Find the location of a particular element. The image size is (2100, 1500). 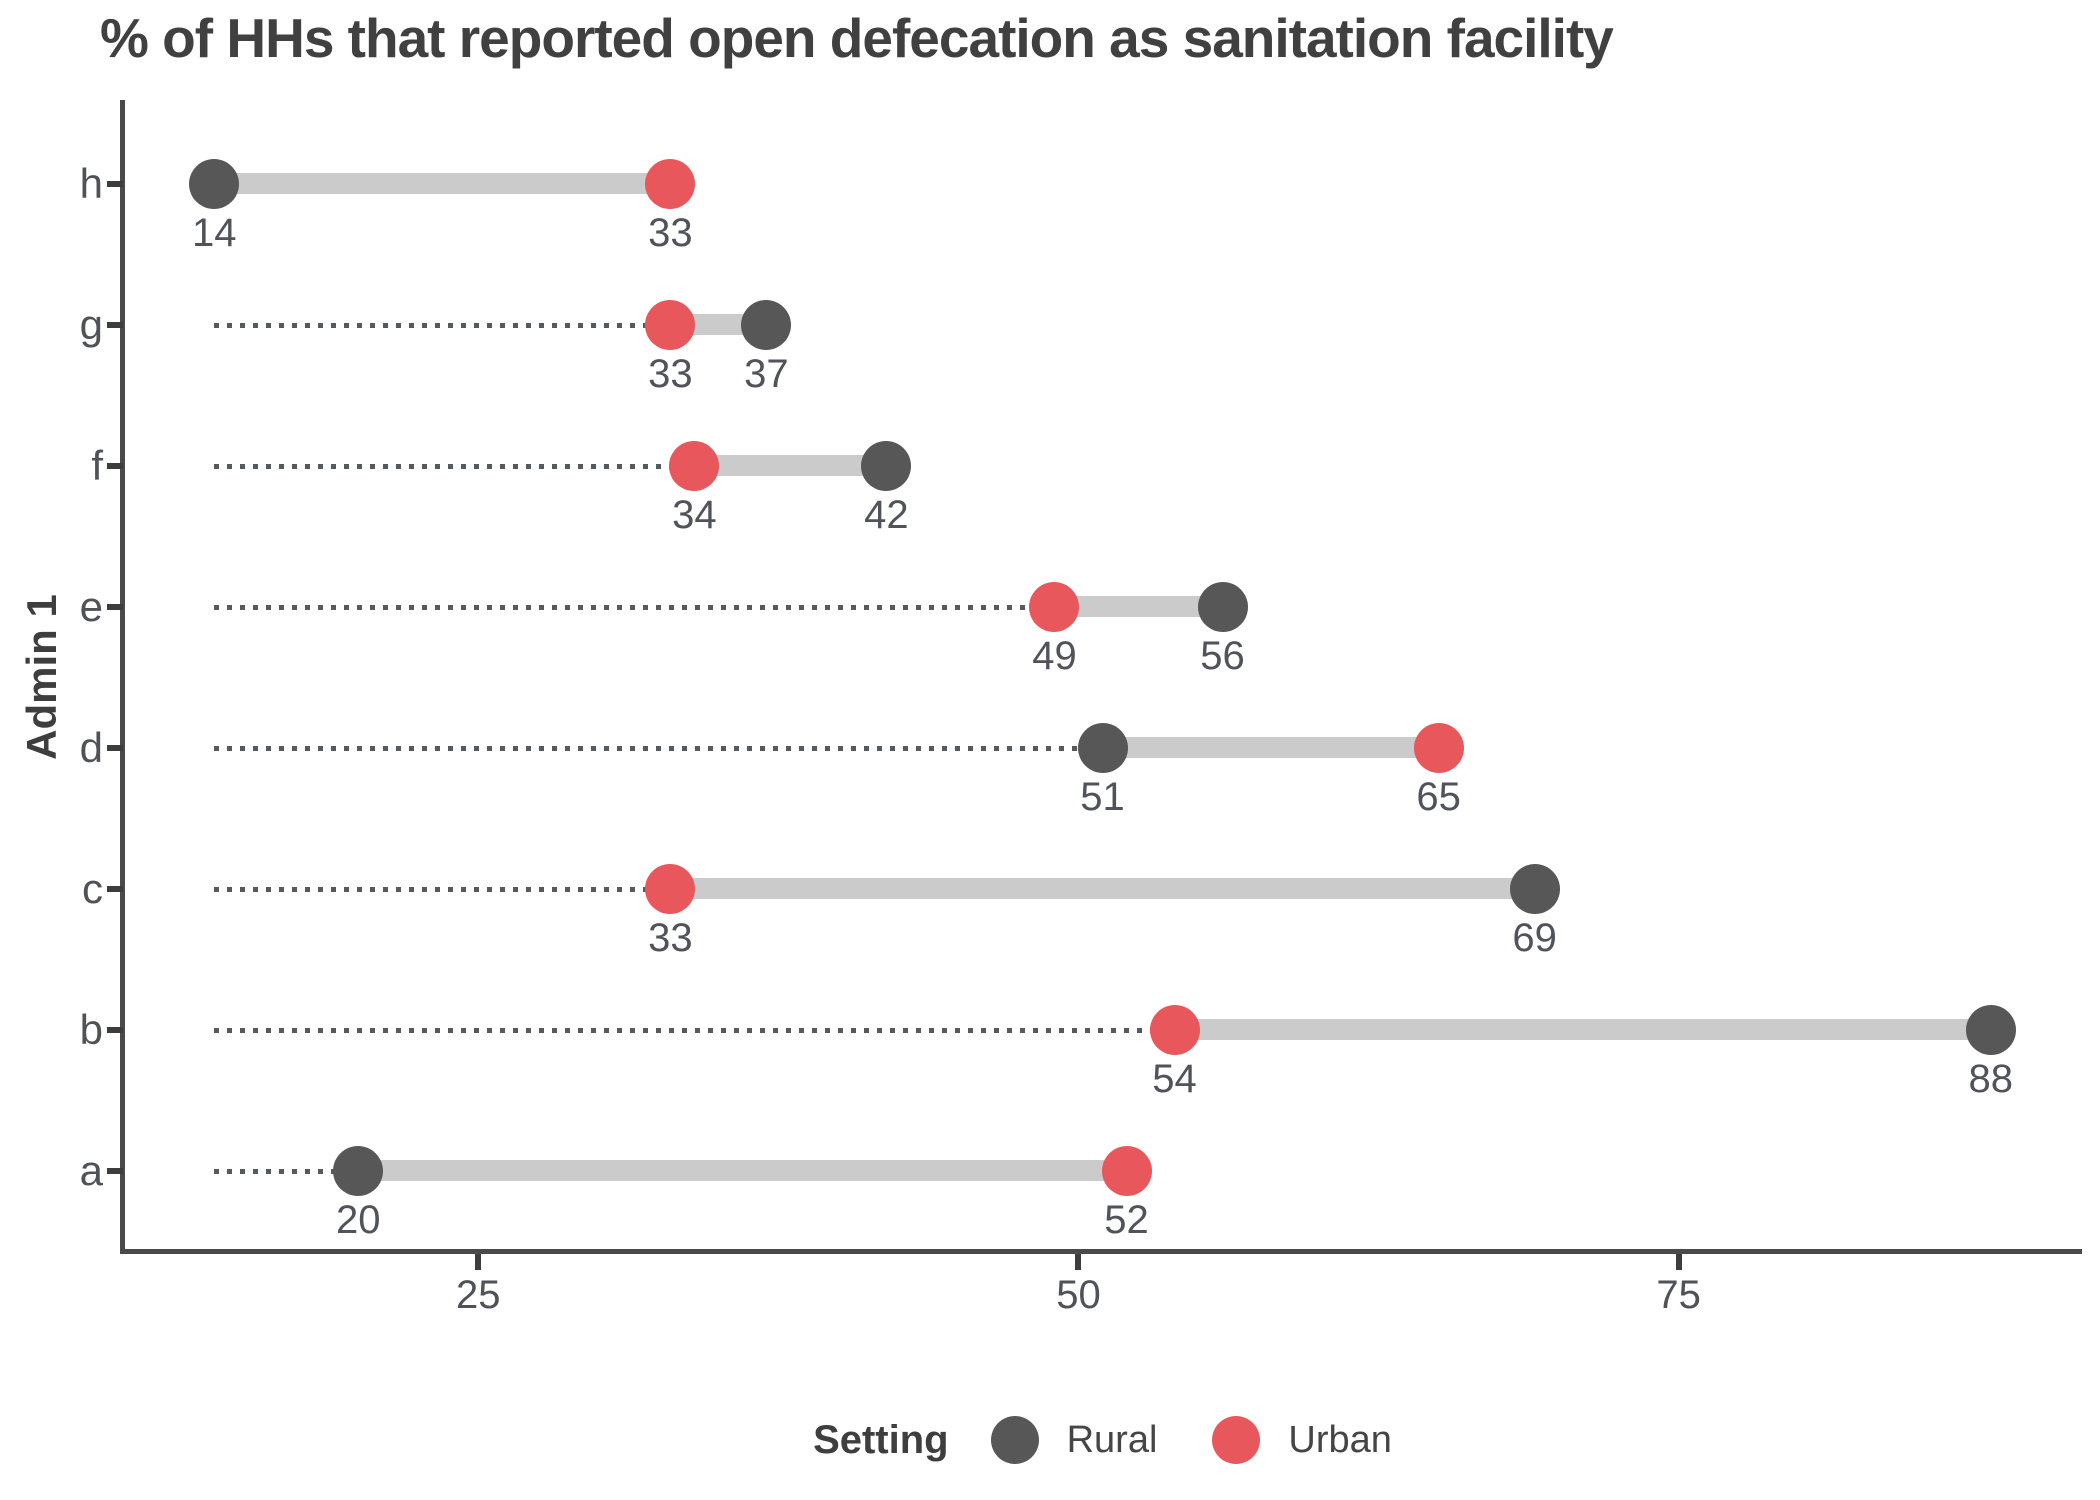

value-label-urban: 52 is located at coordinates (1126, 1220).